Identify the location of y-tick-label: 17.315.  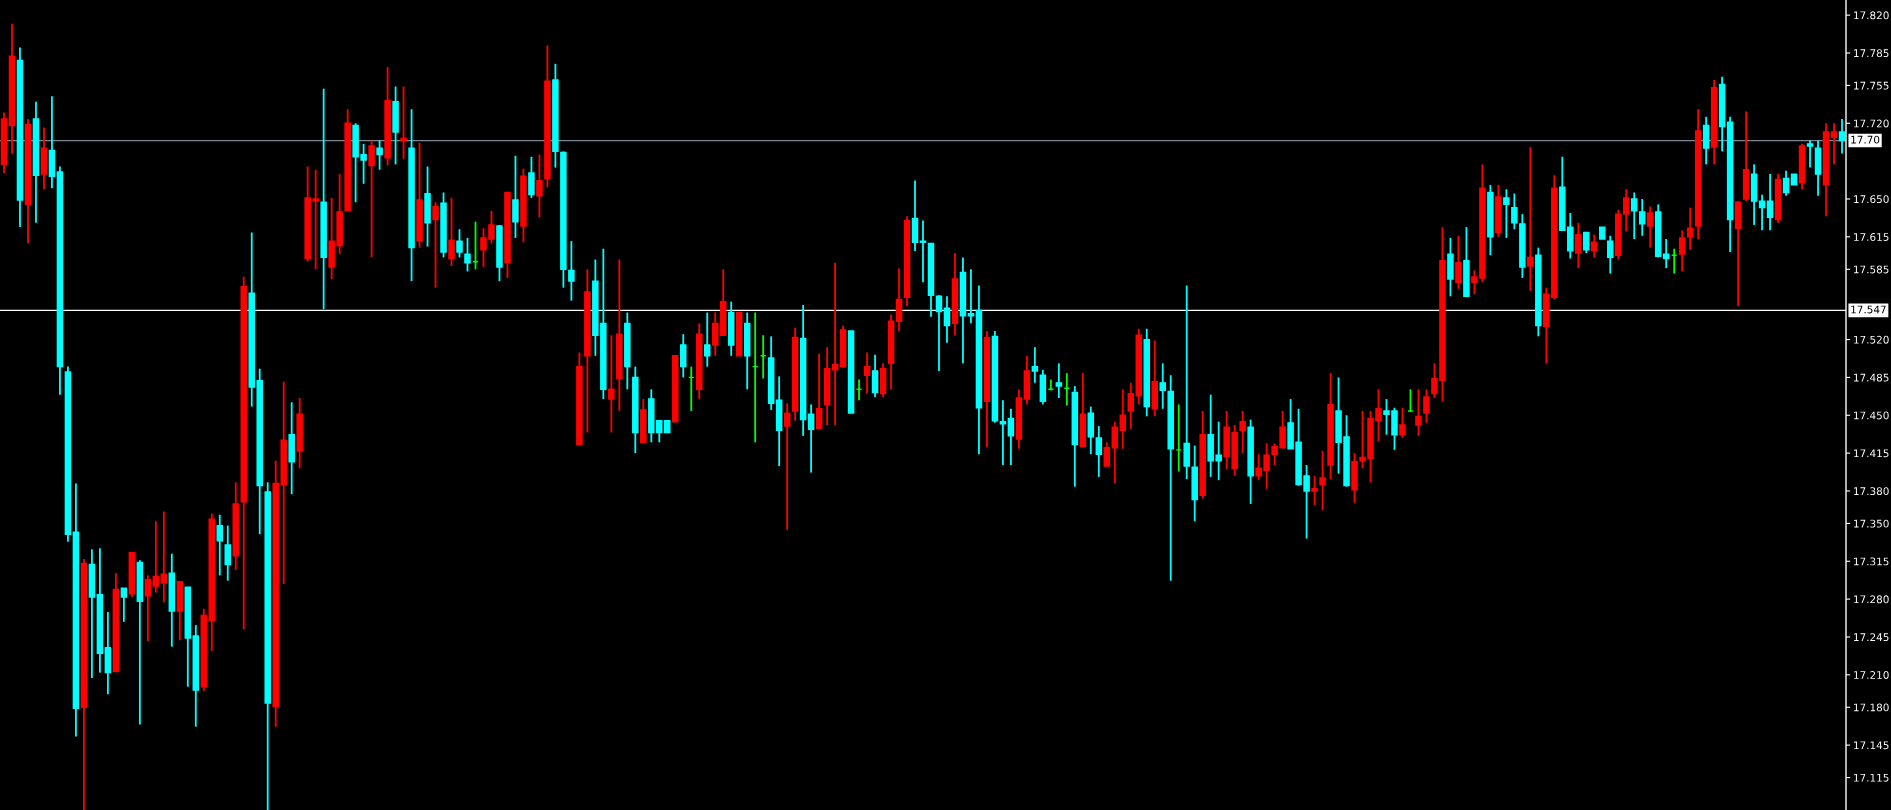
(1871, 561).